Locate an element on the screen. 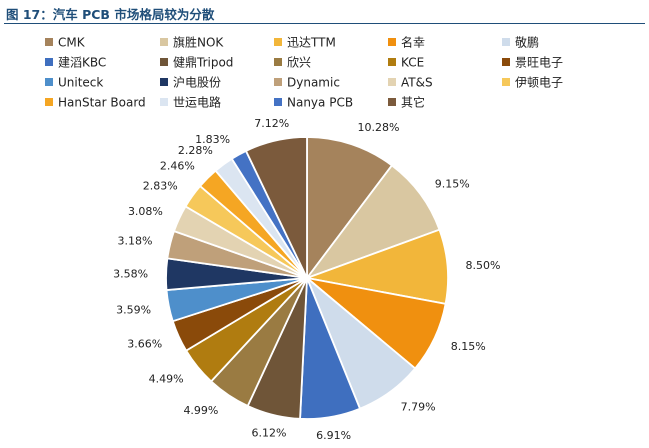 This screenshot has width=649, height=448. legend-label: AT&S is located at coordinates (417, 83).